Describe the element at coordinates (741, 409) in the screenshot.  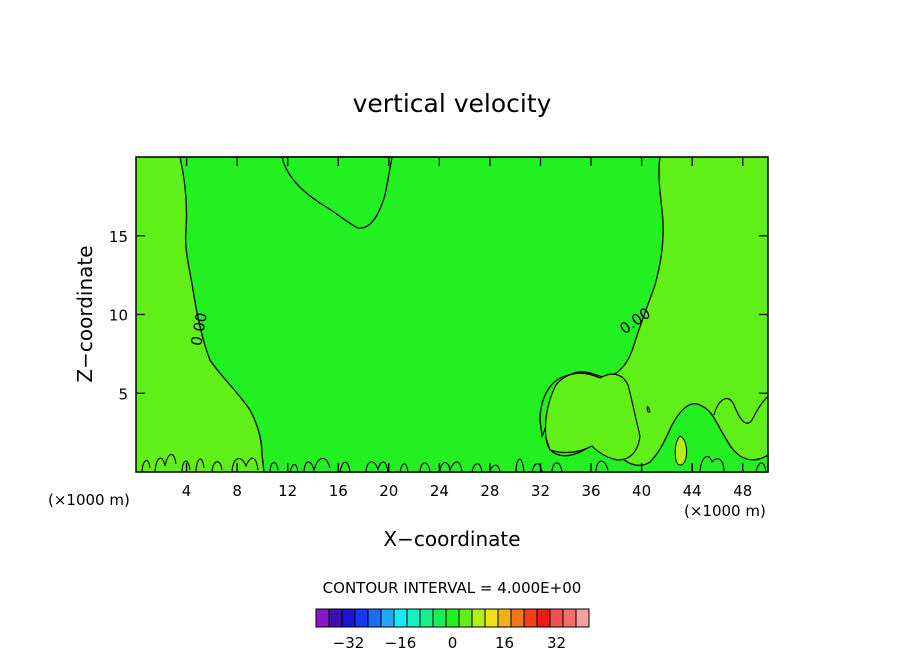
I see `right-edge-contour` at that location.